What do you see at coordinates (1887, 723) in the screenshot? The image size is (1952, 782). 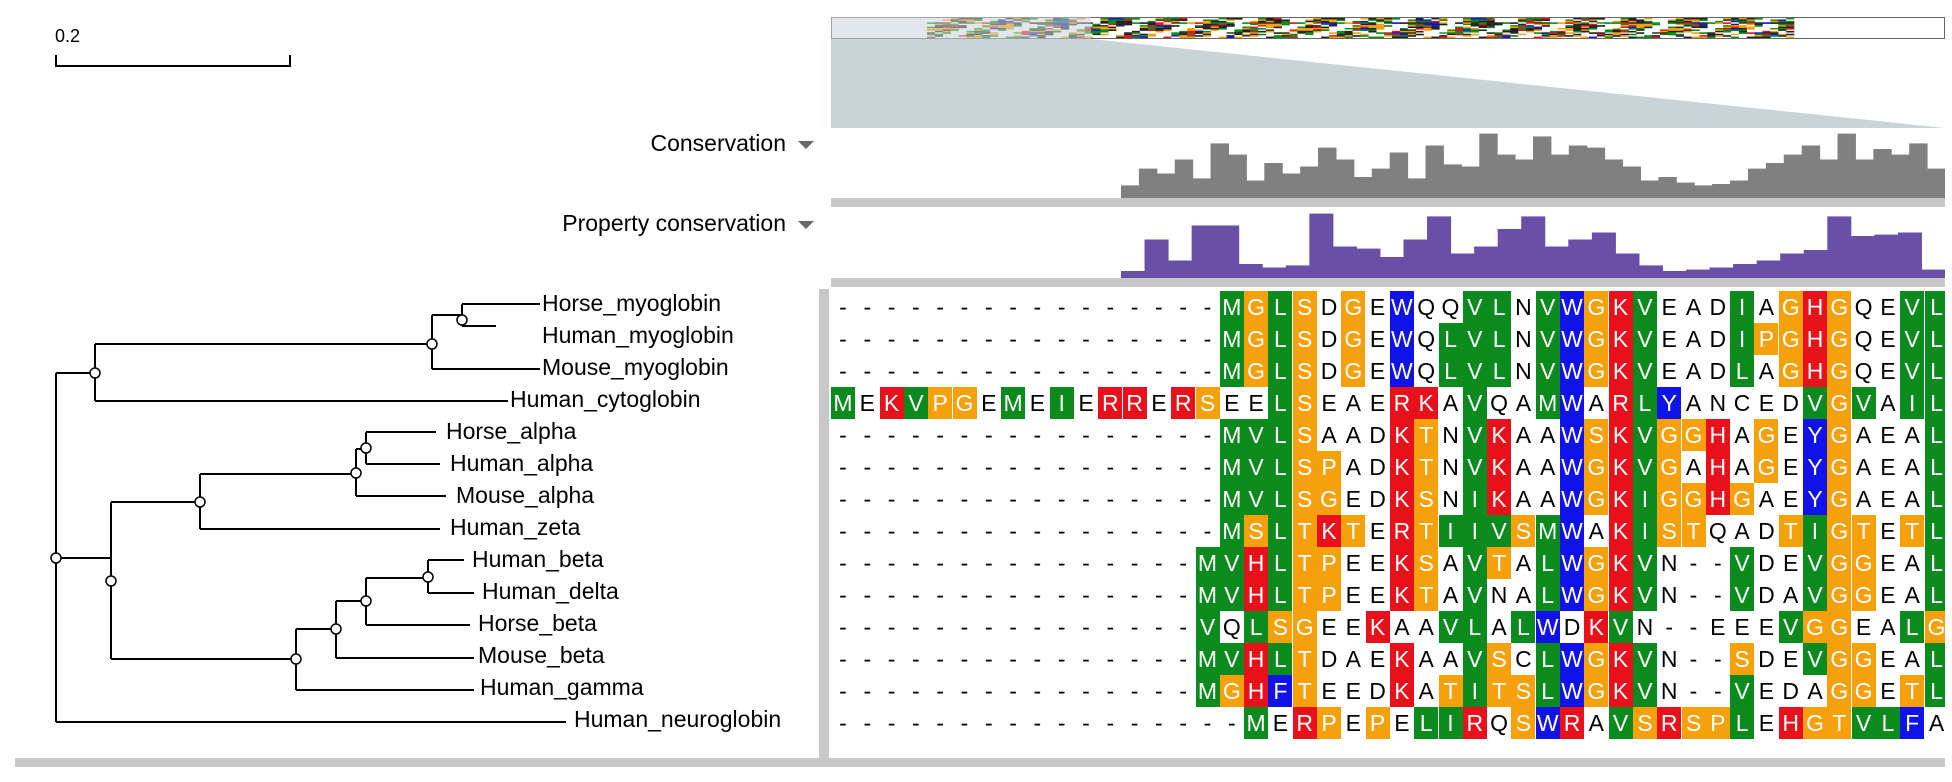 I see `residue-cell: L` at bounding box center [1887, 723].